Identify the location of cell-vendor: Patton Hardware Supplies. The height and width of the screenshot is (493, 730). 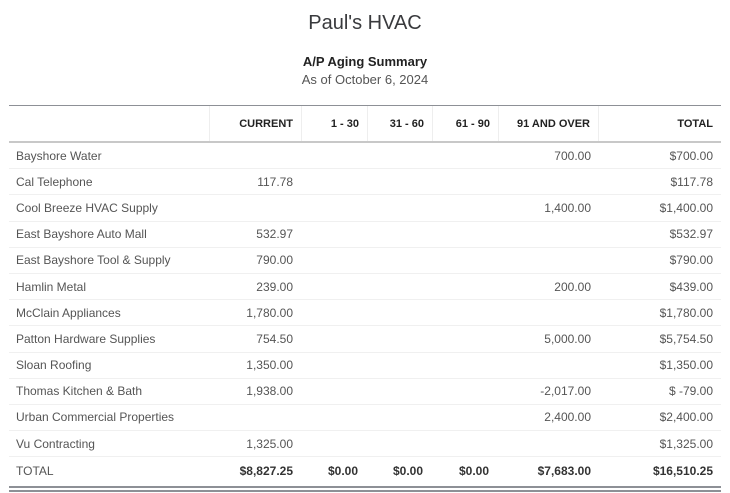
(86, 338).